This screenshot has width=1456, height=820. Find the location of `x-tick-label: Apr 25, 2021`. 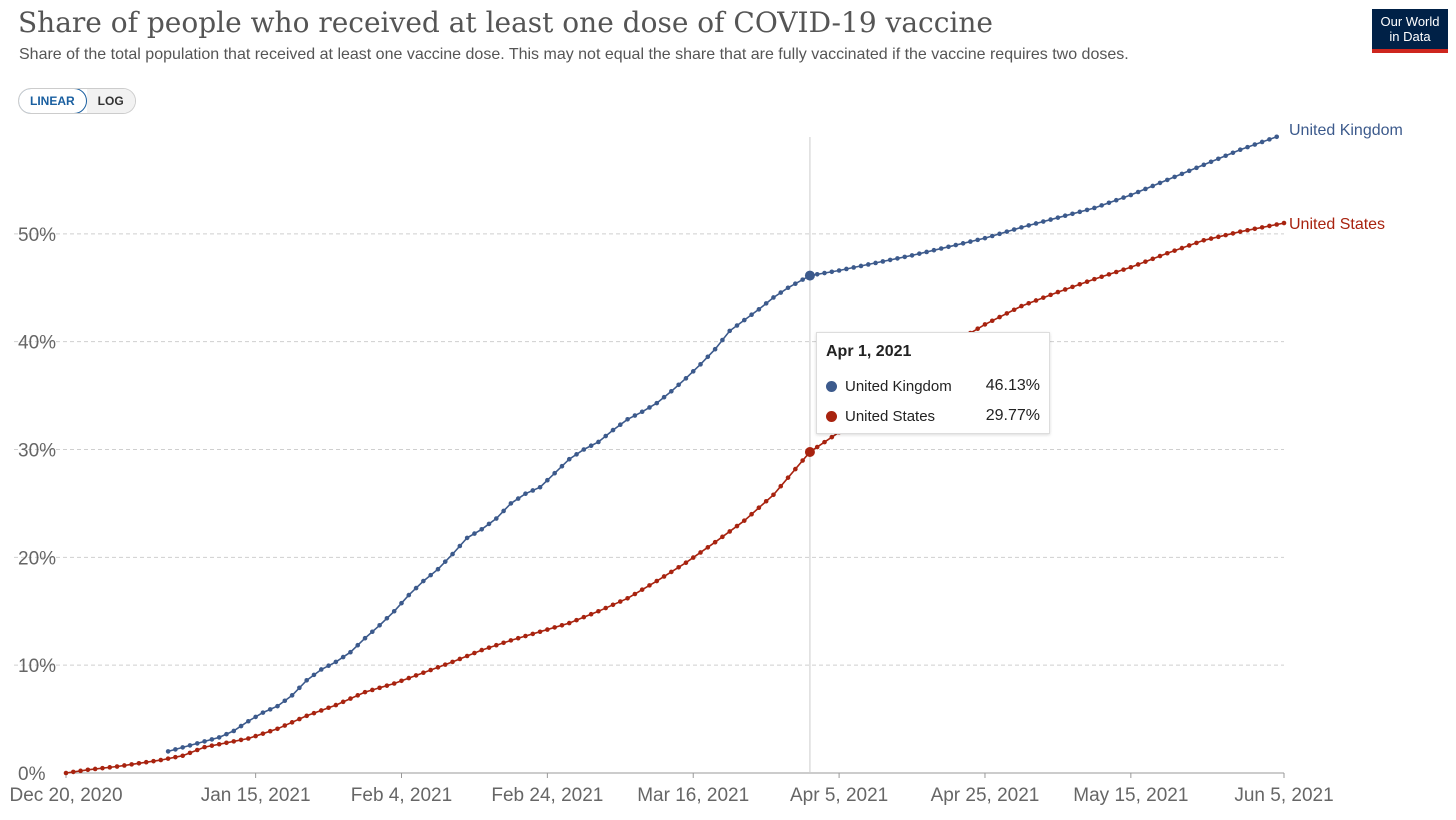

x-tick-label: Apr 25, 2021 is located at coordinates (985, 795).